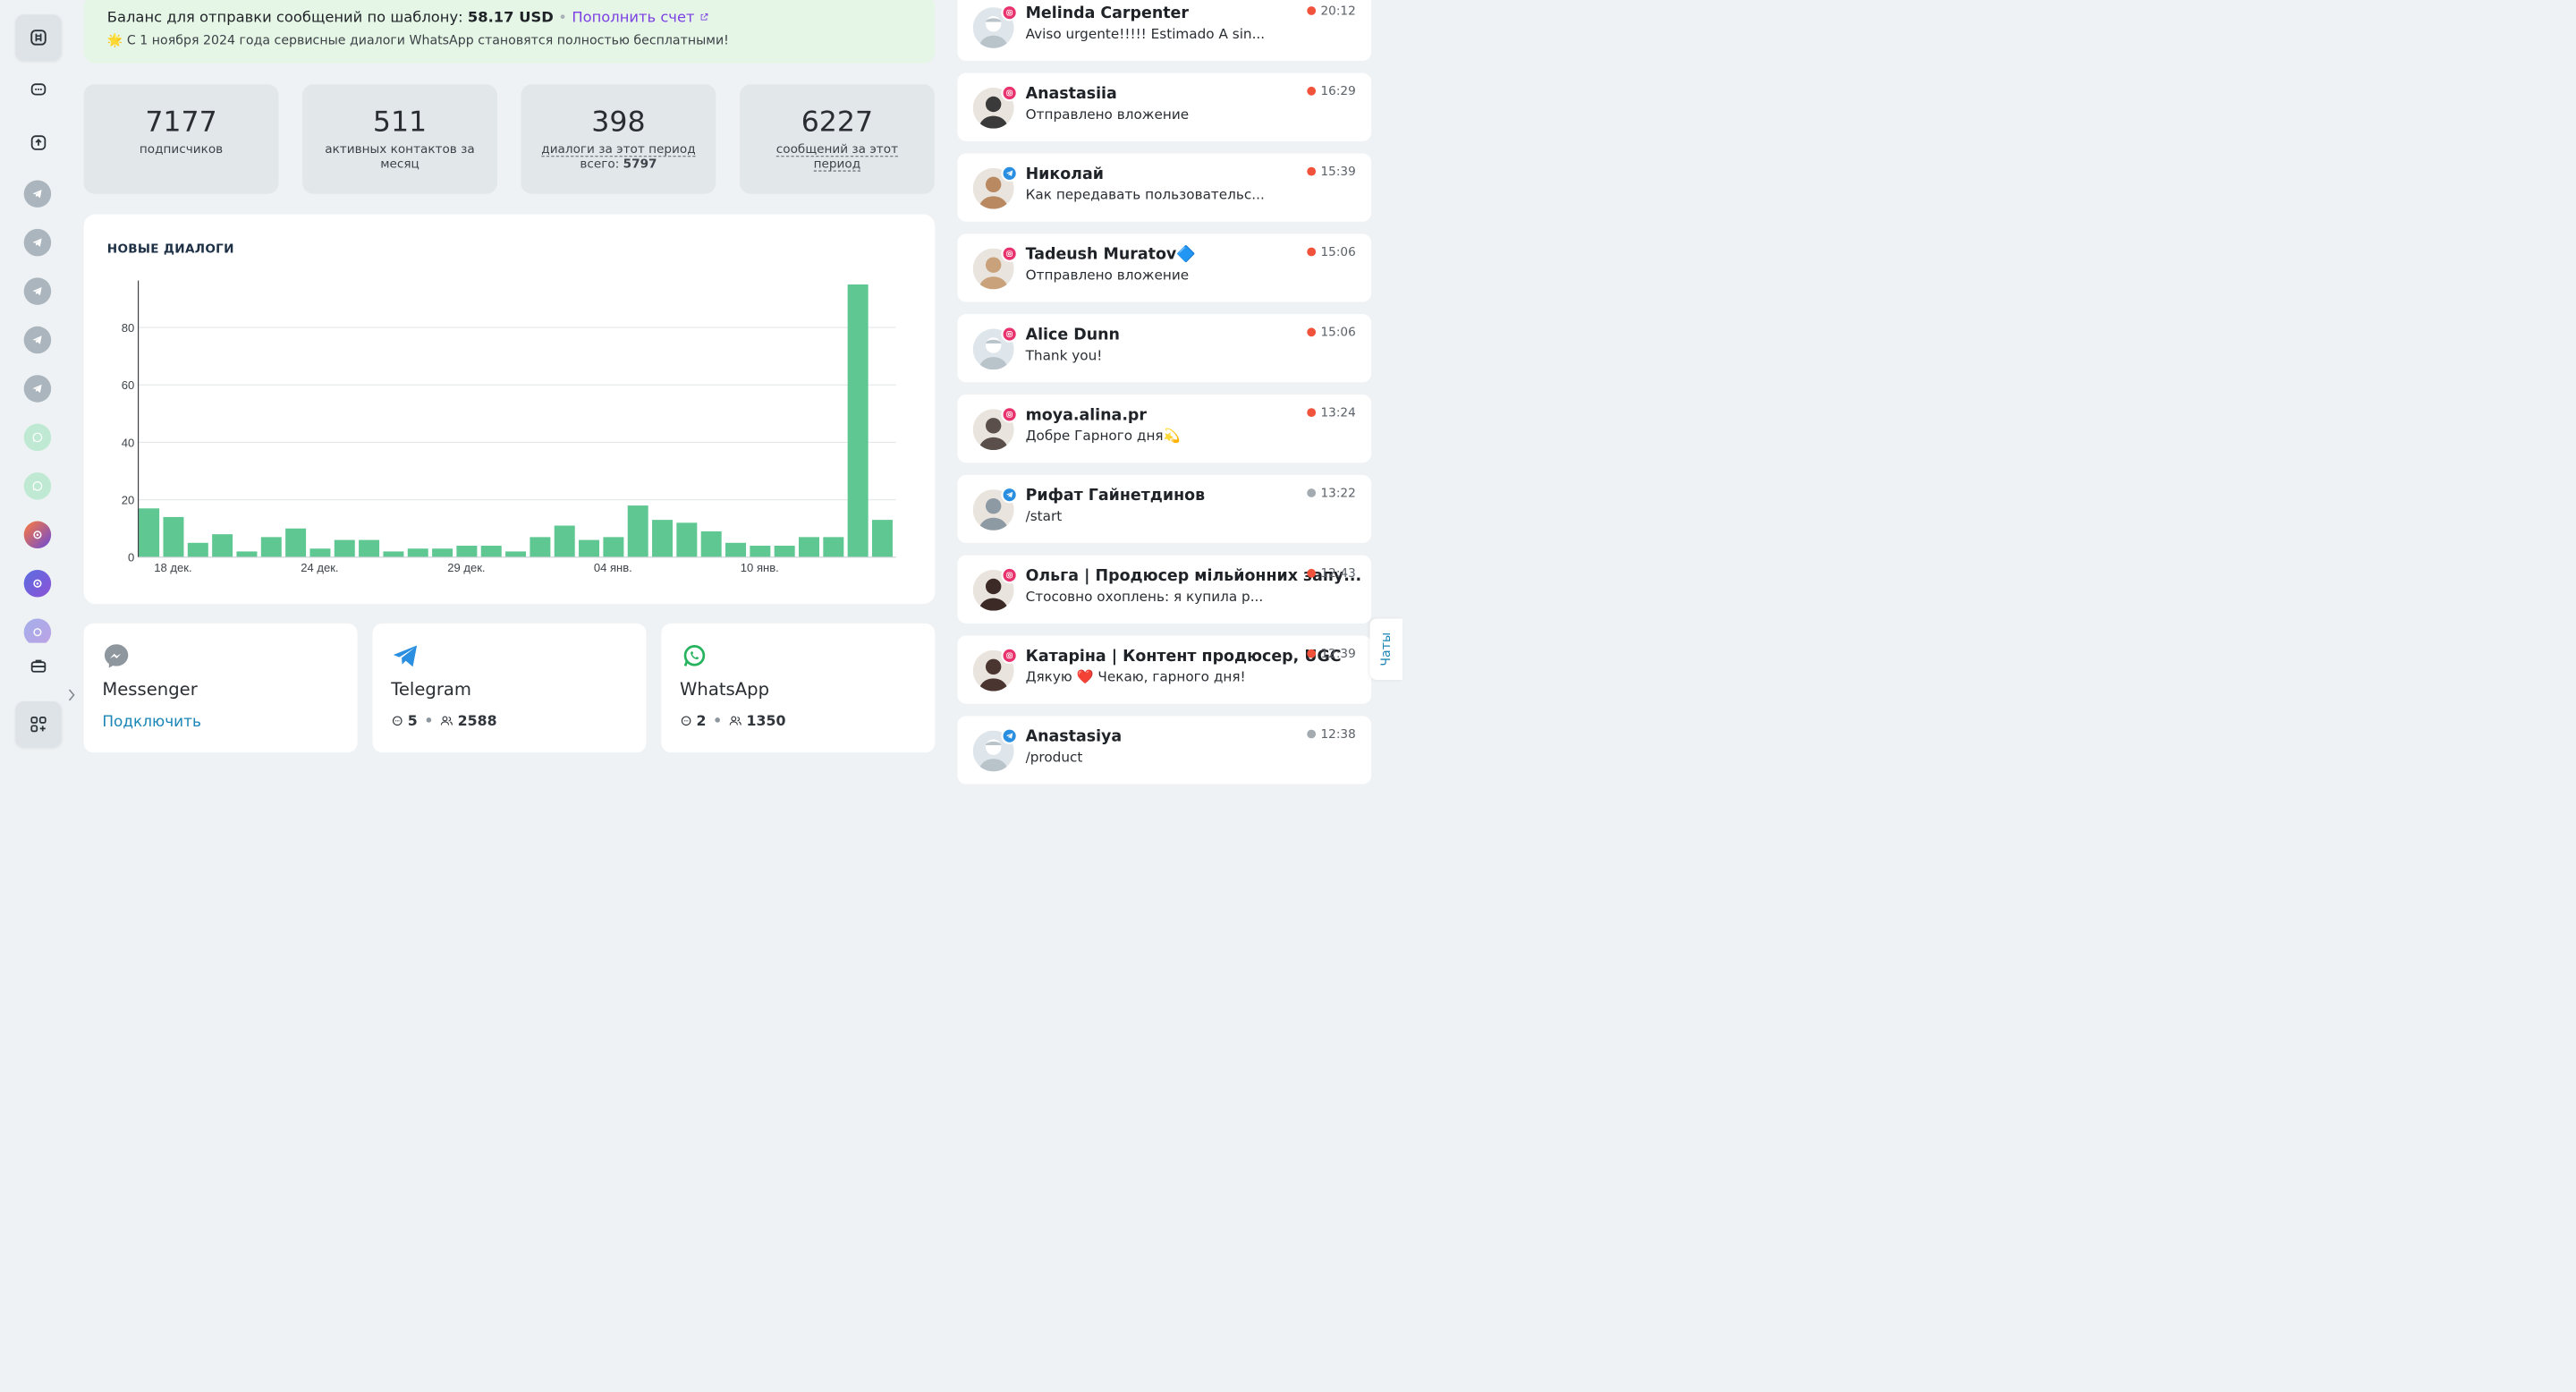 The width and height of the screenshot is (2576, 1392). I want to click on contacts-count: 2588, so click(477, 721).